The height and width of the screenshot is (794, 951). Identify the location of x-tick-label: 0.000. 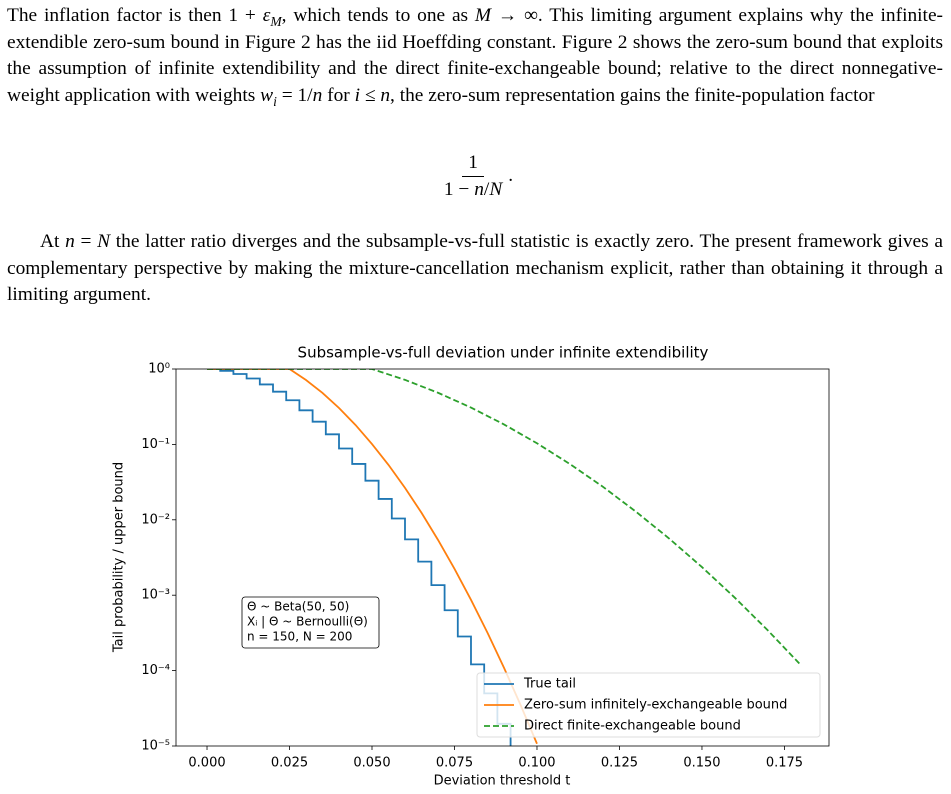
(206, 763).